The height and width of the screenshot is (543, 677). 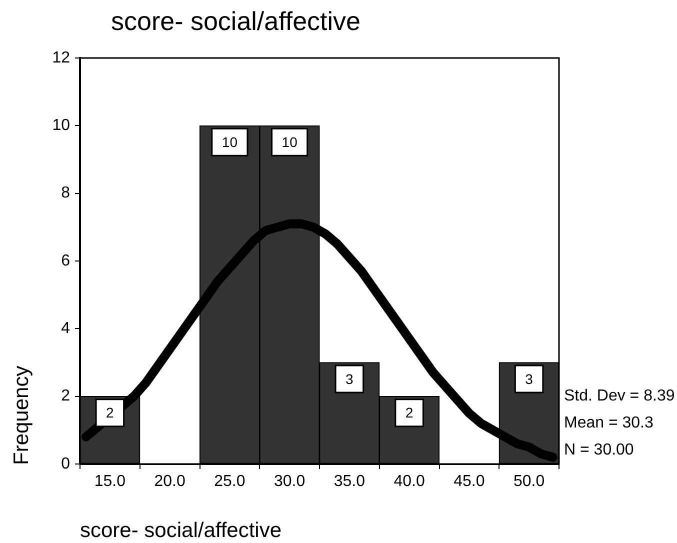 What do you see at coordinates (65, 193) in the screenshot?
I see `y-tick-label: 8` at bounding box center [65, 193].